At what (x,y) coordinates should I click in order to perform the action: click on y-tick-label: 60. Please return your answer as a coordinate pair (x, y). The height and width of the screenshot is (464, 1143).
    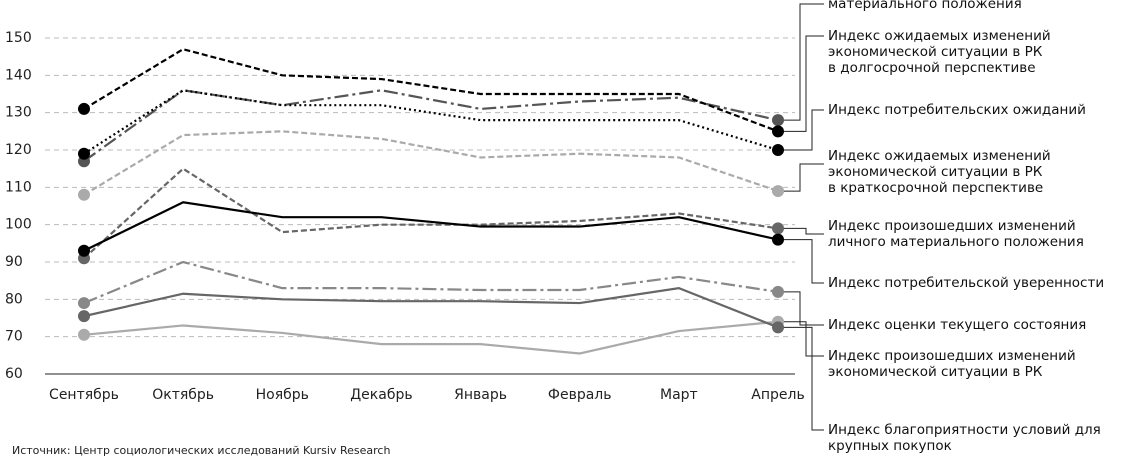
    Looking at the image, I should click on (14, 374).